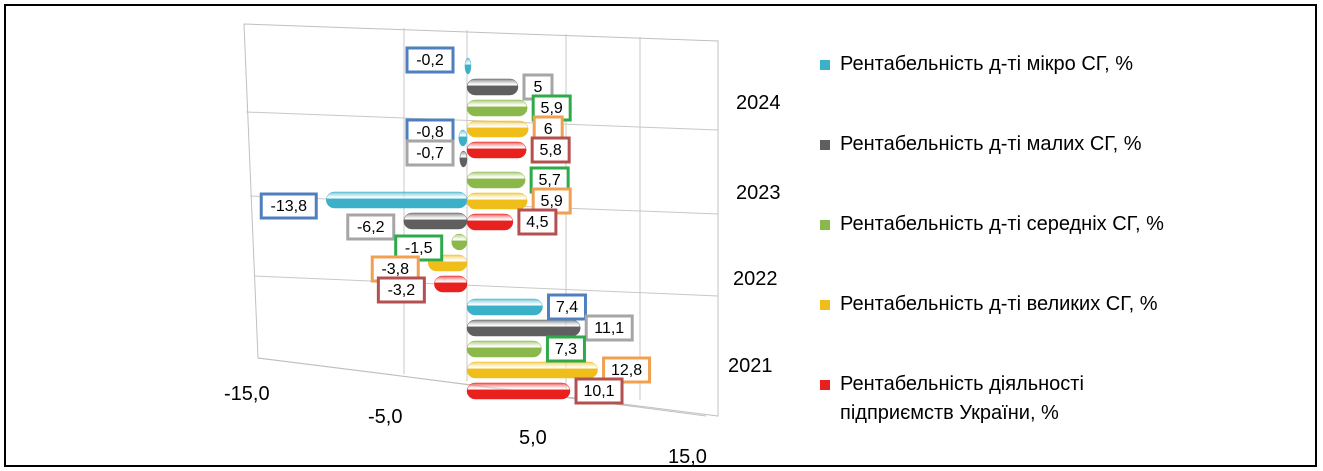 The width and height of the screenshot is (1323, 471). What do you see at coordinates (758, 103) in the screenshot?
I see `y-tick-label: 2024` at bounding box center [758, 103].